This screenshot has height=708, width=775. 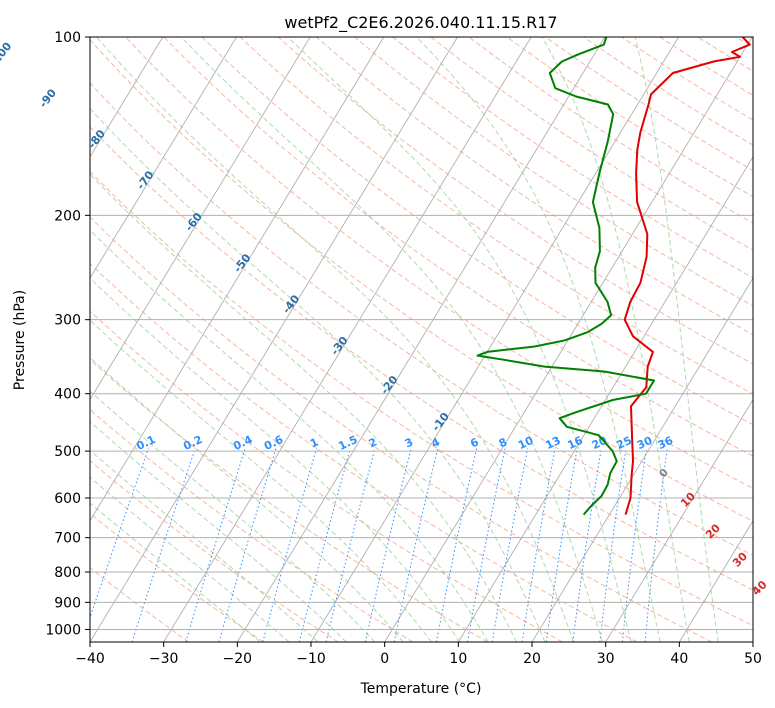 What do you see at coordinates (606, 659) in the screenshot?
I see `x-tick-label: 30` at bounding box center [606, 659].